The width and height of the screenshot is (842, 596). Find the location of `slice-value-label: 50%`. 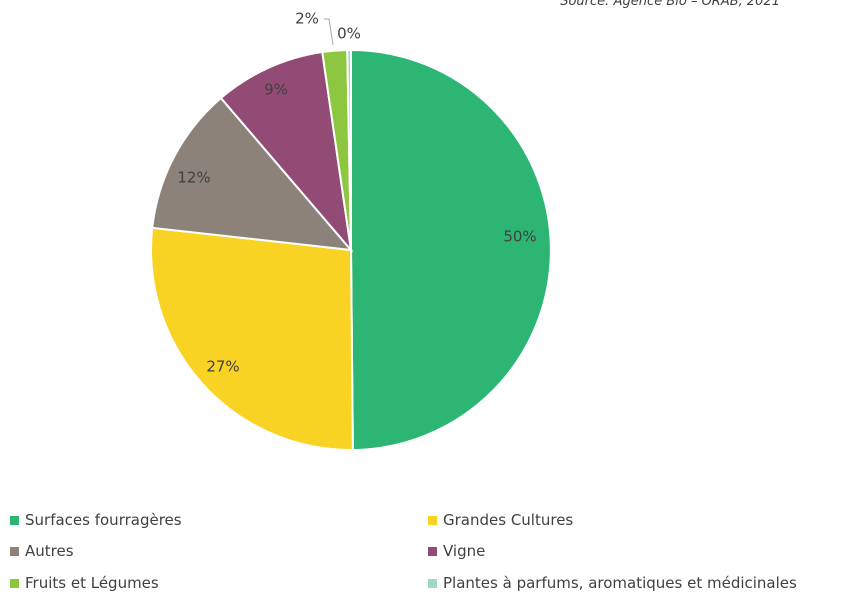

slice-value-label: 50% is located at coordinates (519, 237).